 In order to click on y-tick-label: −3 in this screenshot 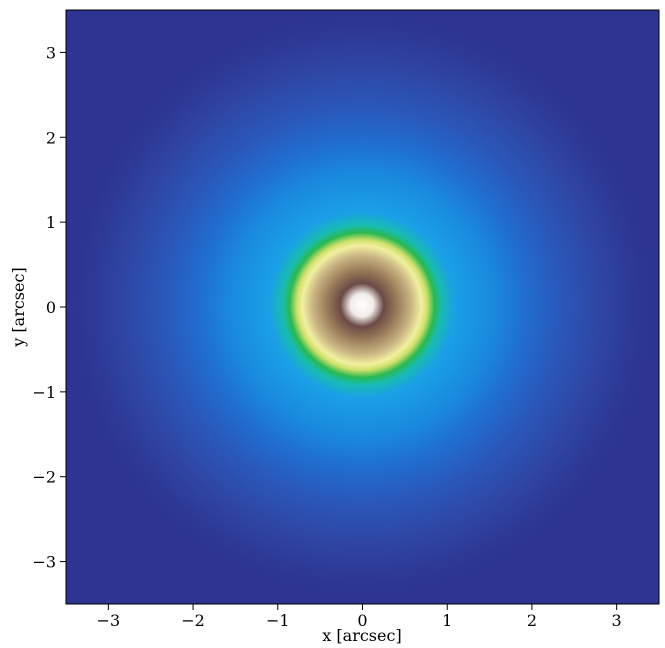, I will do `click(44, 562)`.